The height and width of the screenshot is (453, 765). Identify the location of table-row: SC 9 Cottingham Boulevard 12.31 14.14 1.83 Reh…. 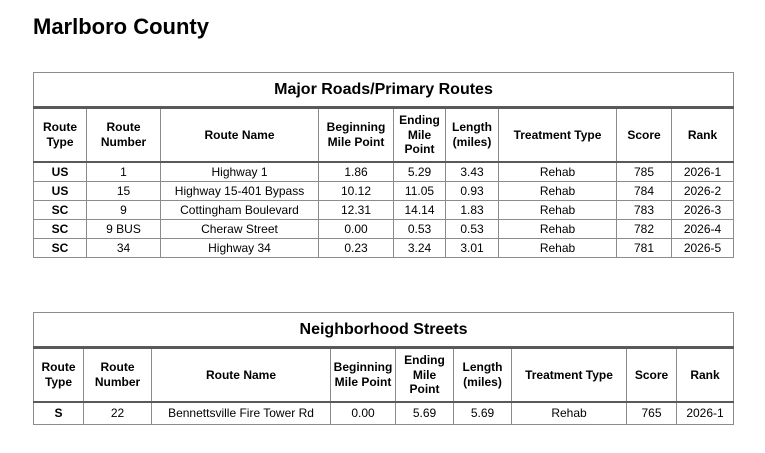
(383, 210).